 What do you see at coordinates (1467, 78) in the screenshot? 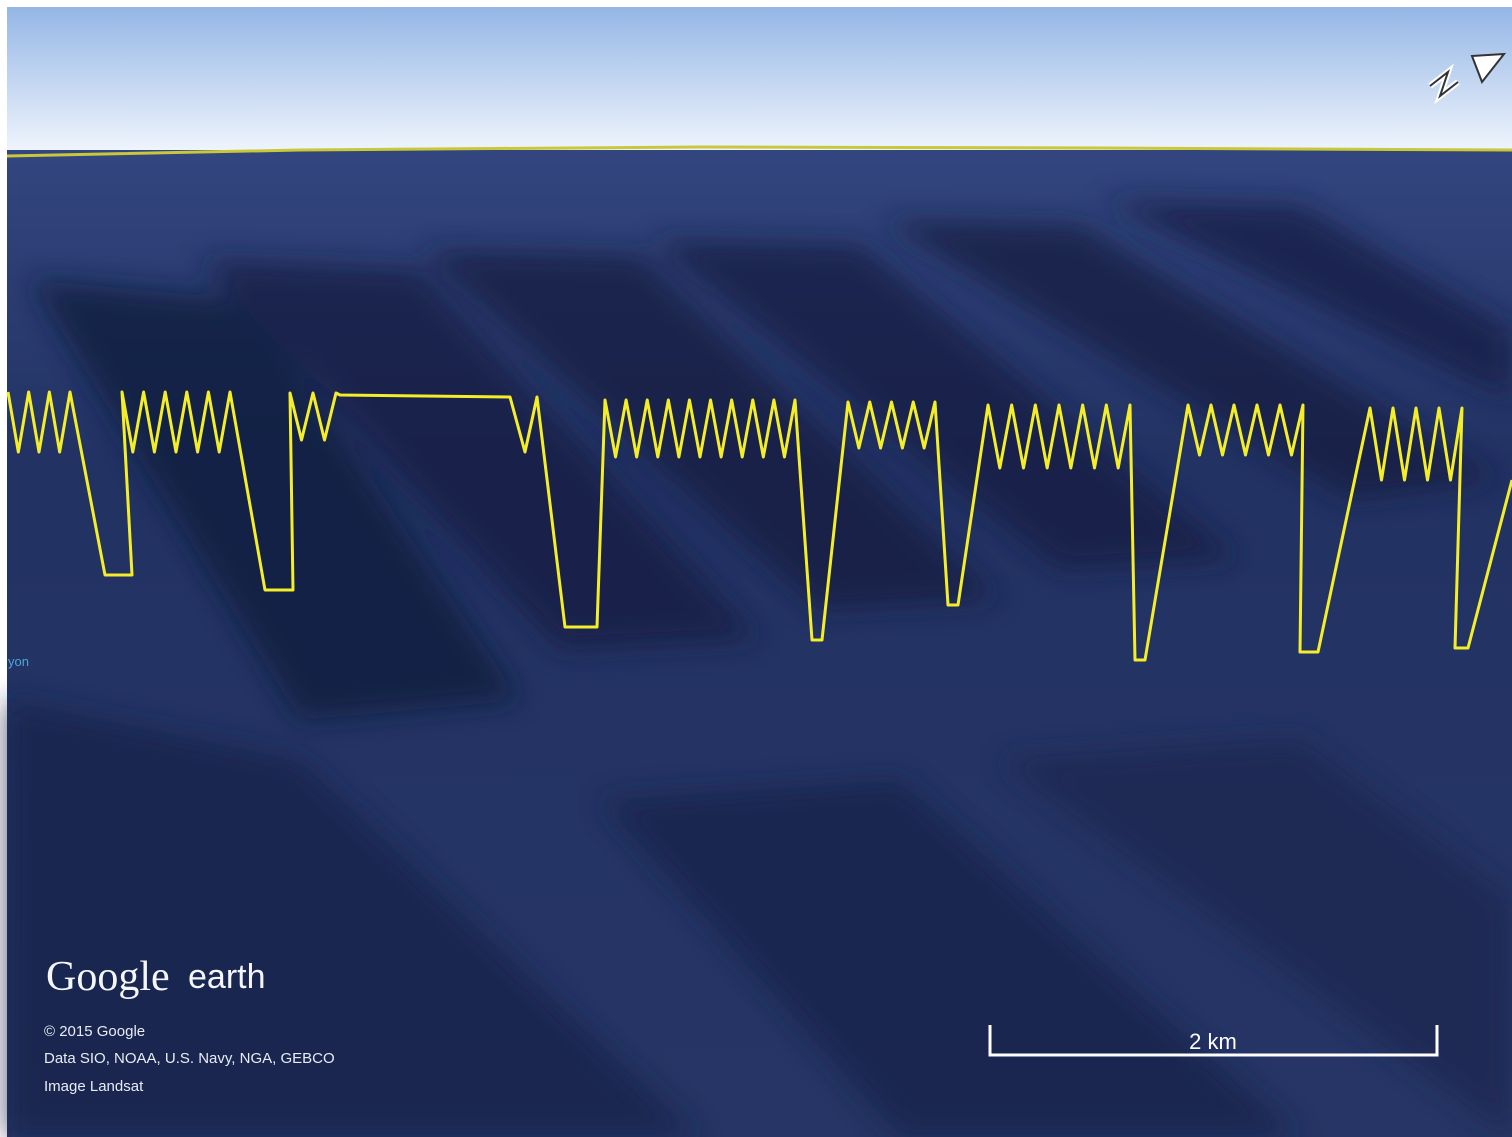
I see `compass` at bounding box center [1467, 78].